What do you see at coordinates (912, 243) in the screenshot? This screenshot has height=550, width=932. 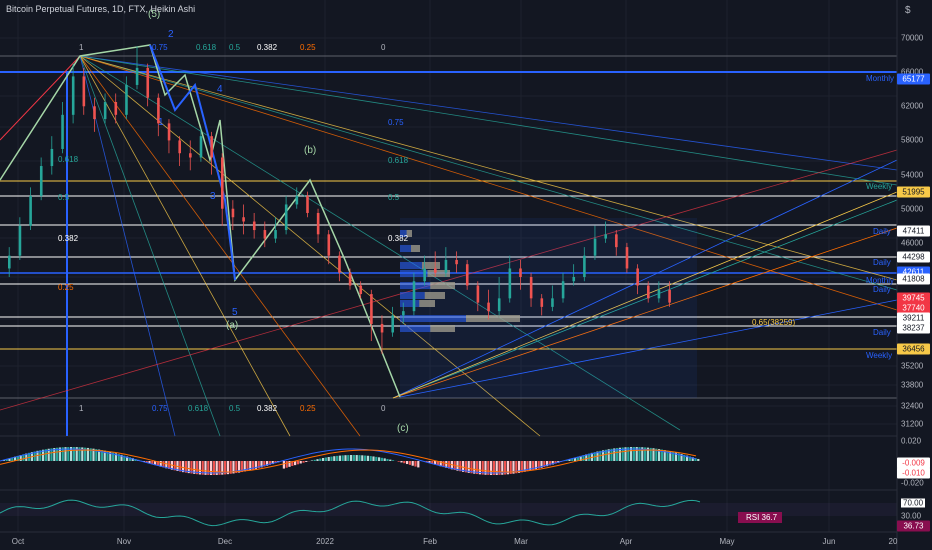 I see `price-tick: 46000` at bounding box center [912, 243].